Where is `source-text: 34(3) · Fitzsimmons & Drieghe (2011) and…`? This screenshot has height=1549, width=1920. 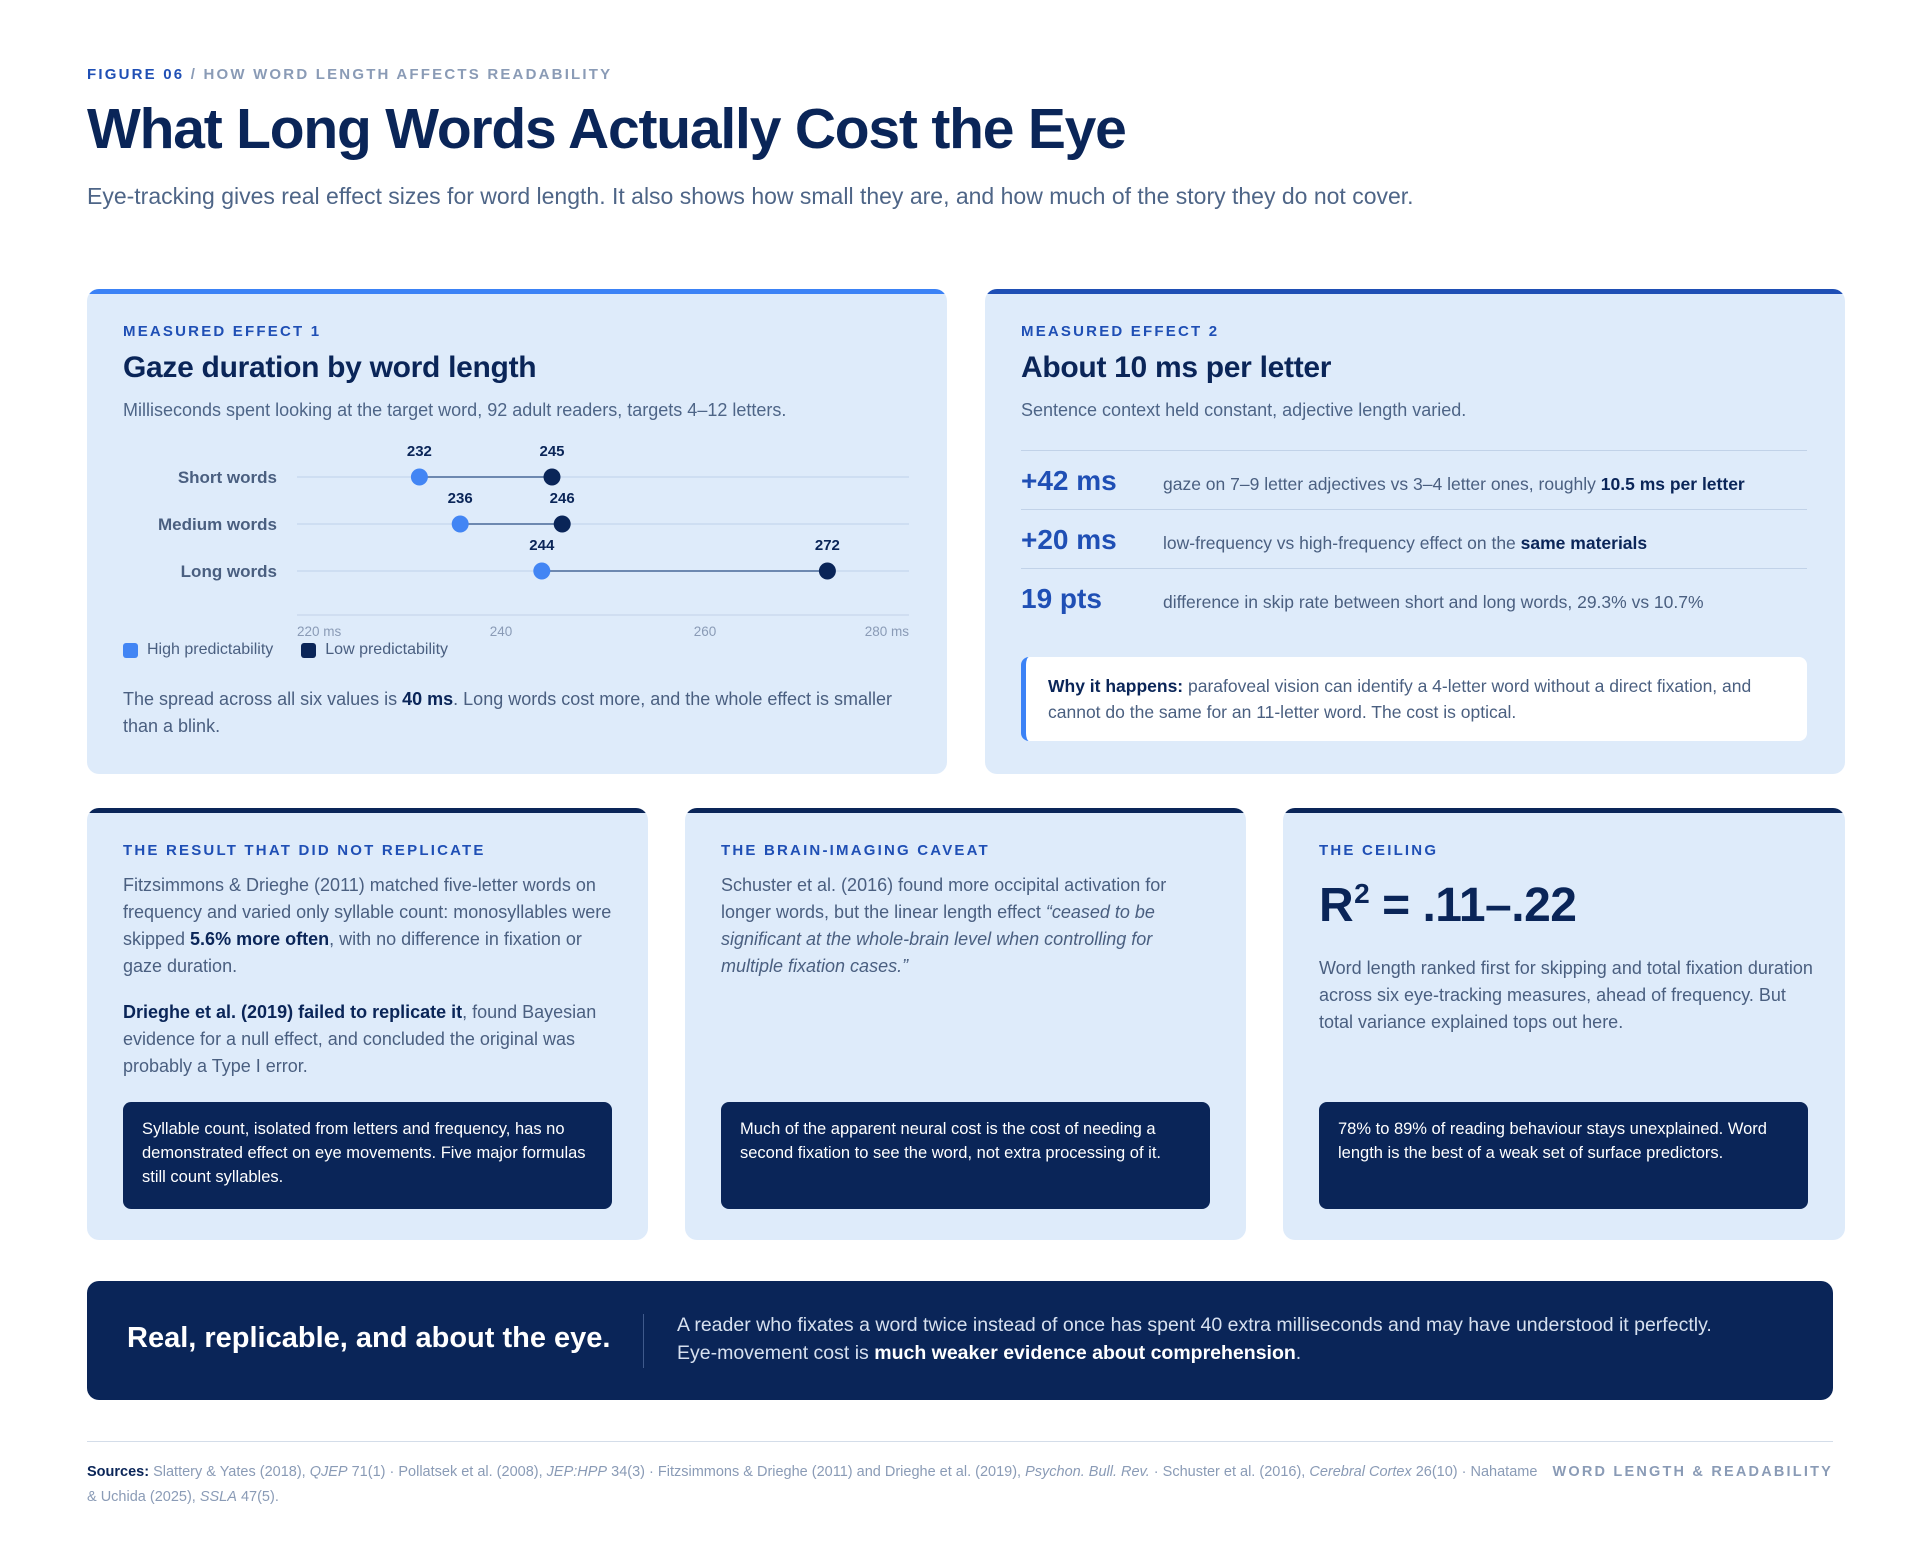 source-text: 34(3) · Fitzsimmons & Drieghe (2011) and… is located at coordinates (816, 1472).